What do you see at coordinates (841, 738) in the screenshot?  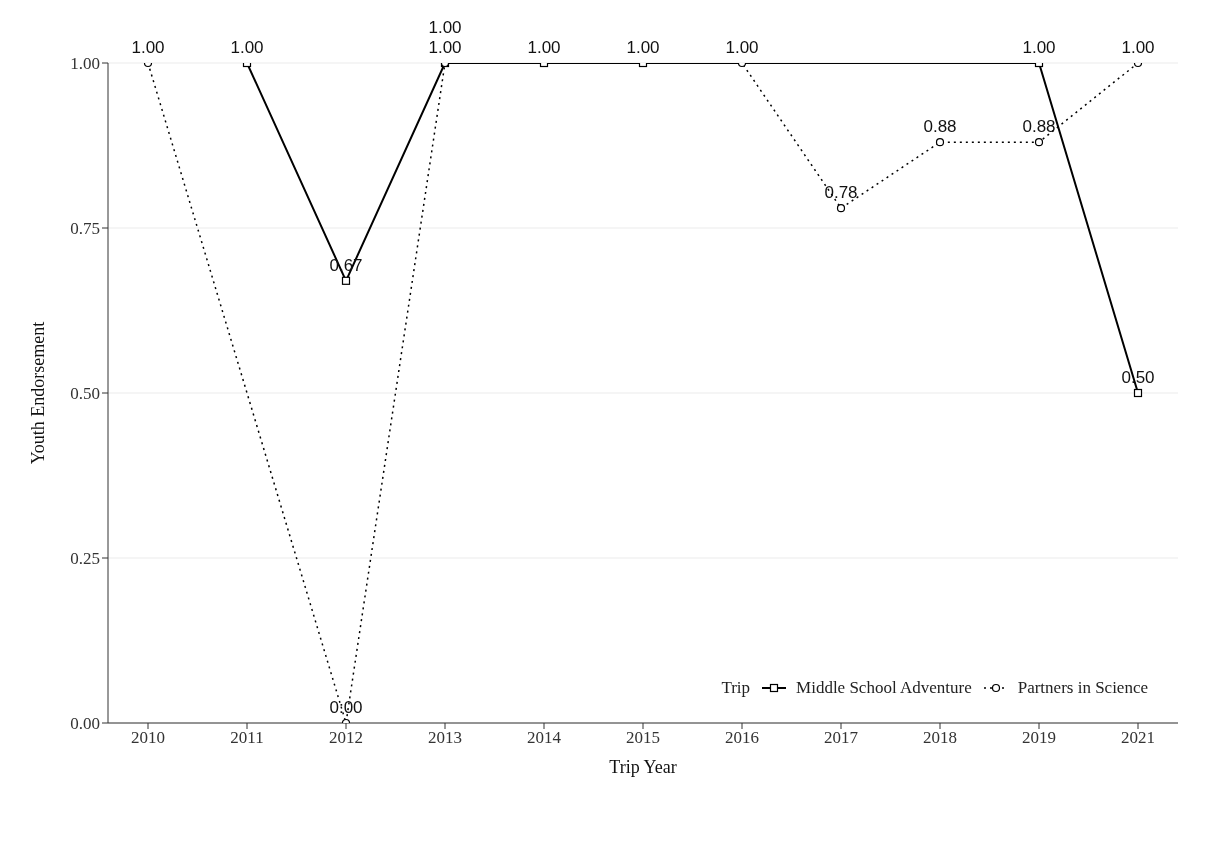 I see `x-tick-label: 2017` at bounding box center [841, 738].